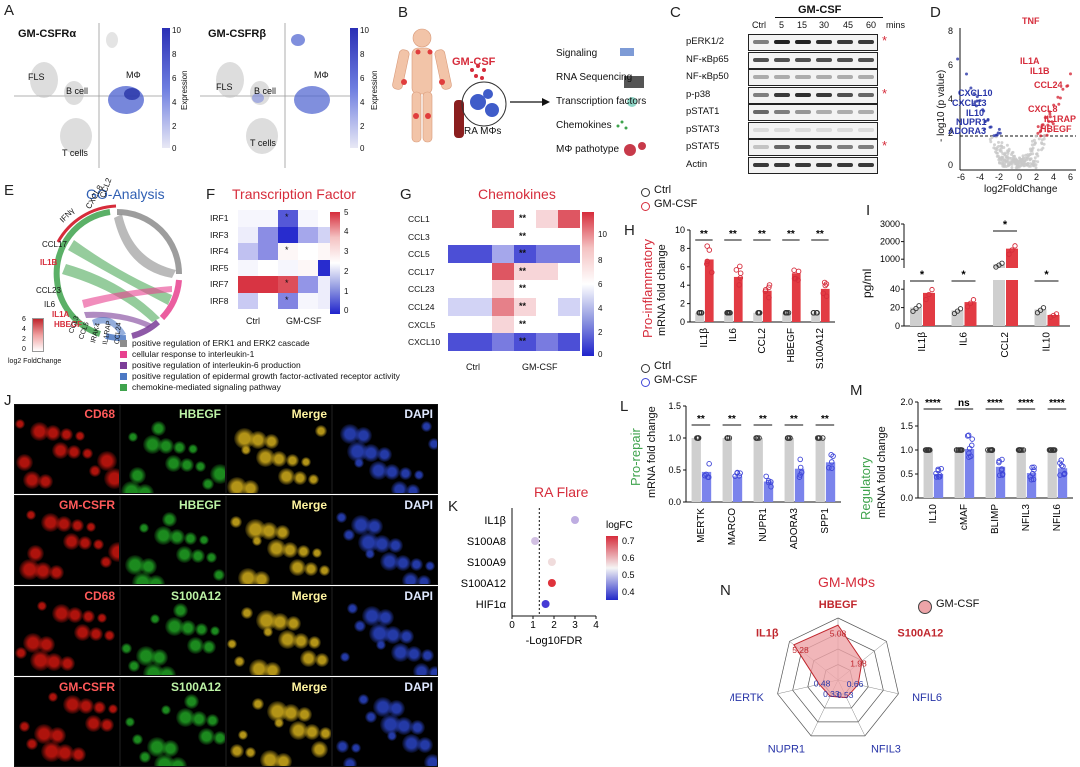 The width and height of the screenshot is (1080, 767). Describe the element at coordinates (906, 426) in the screenshot. I see `y-tick-label: 1.5` at that location.